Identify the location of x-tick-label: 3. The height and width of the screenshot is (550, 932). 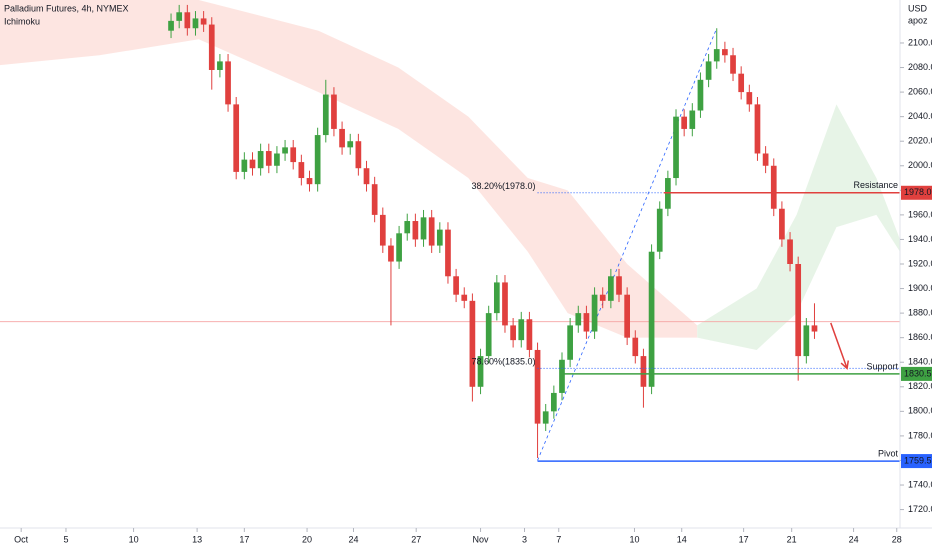
(524, 539).